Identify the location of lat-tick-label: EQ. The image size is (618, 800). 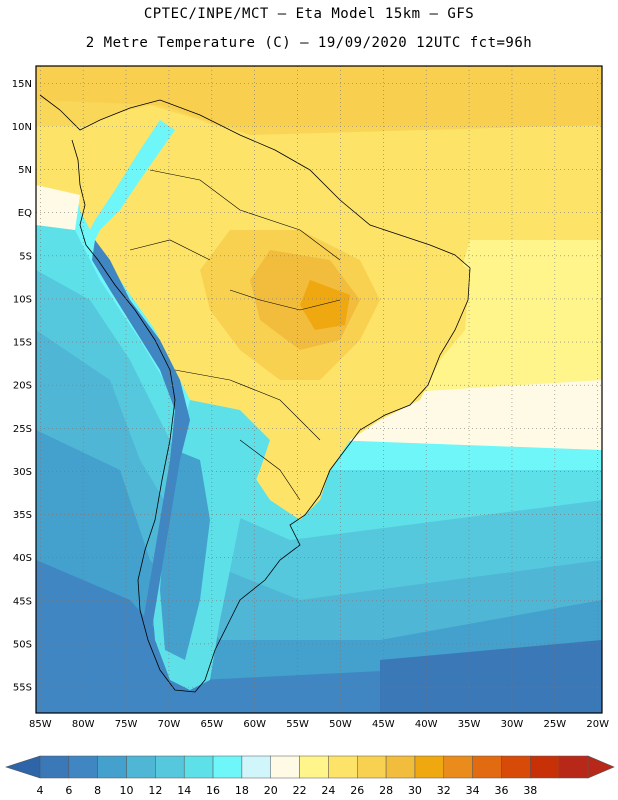
(25, 213).